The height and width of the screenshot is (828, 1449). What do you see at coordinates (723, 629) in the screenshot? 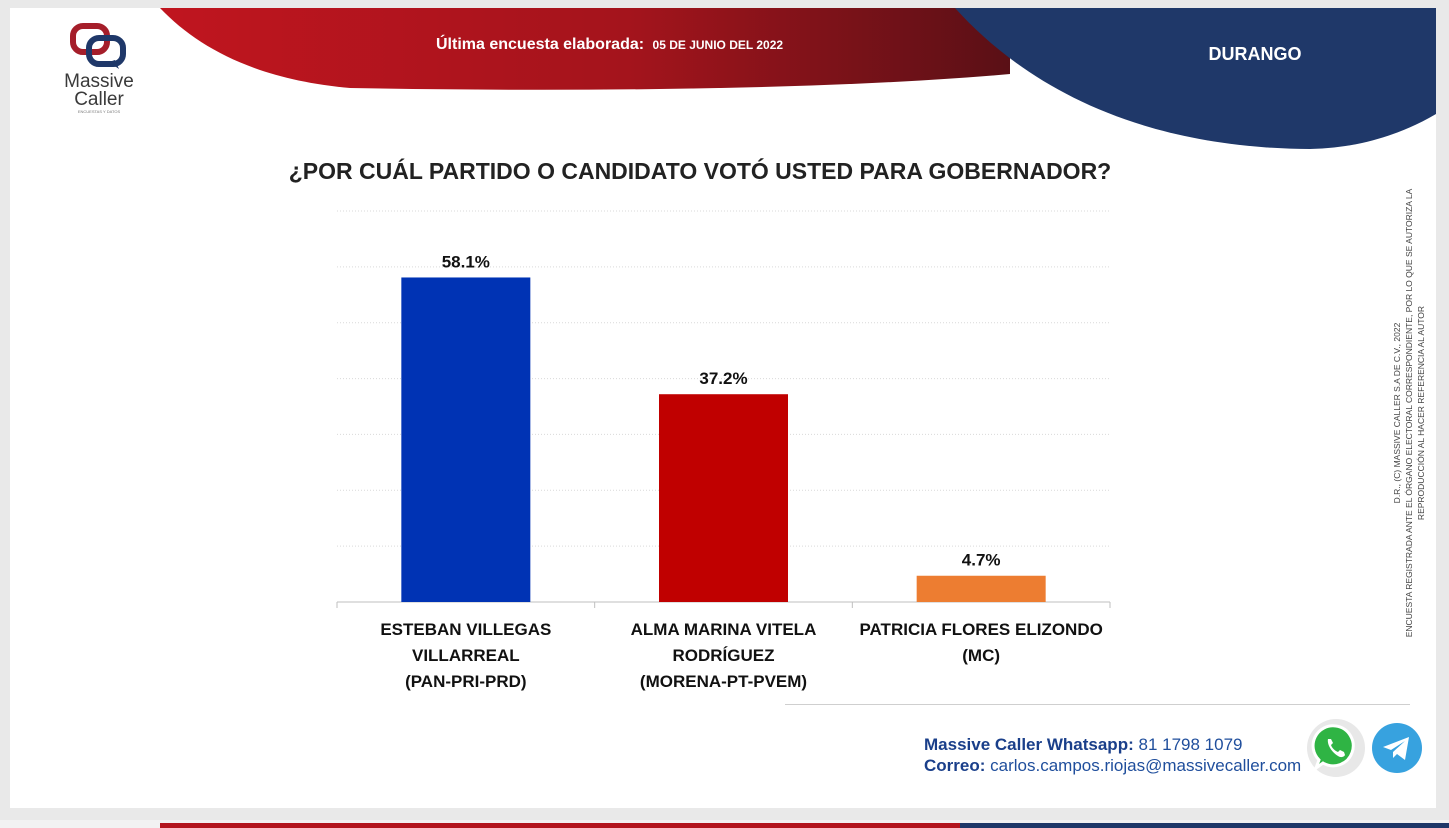
I see `x-tick-label-line: ALMA MARINA VITELA` at bounding box center [723, 629].